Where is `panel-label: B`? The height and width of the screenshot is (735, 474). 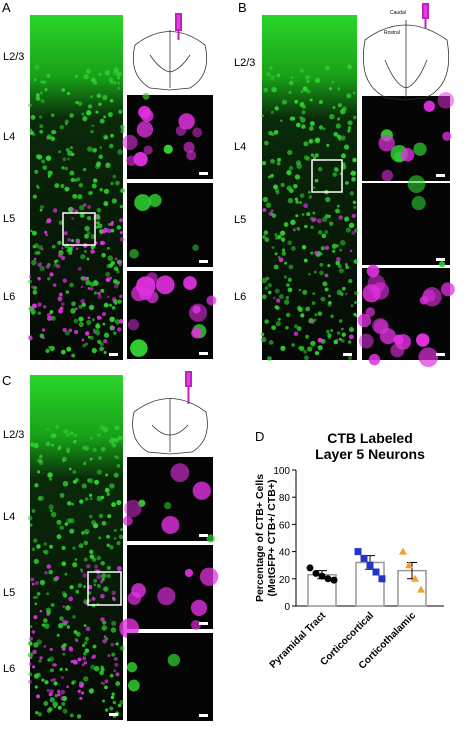 panel-label: B is located at coordinates (242, 7).